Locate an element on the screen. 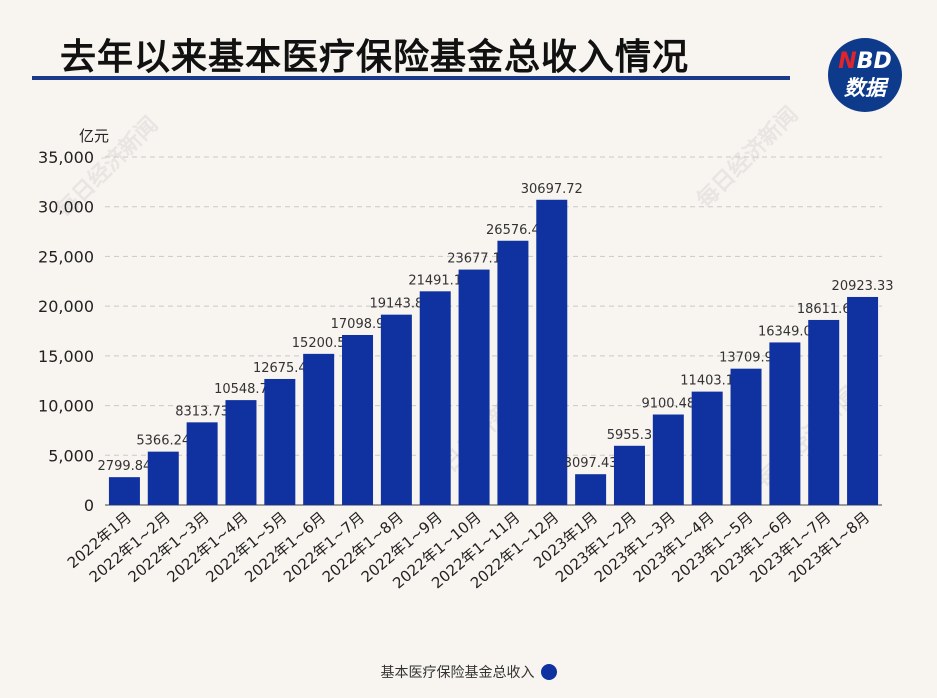 The image size is (937, 698). nbd-logo: NBD 数据 is located at coordinates (865, 75).